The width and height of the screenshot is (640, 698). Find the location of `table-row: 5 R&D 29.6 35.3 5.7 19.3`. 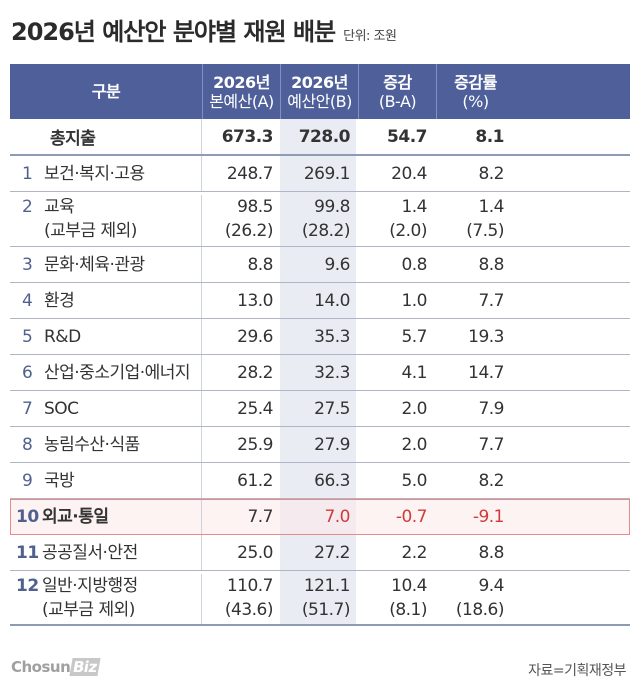

table-row: 5 R&D 29.6 35.3 5.7 19.3 is located at coordinates (320, 337).